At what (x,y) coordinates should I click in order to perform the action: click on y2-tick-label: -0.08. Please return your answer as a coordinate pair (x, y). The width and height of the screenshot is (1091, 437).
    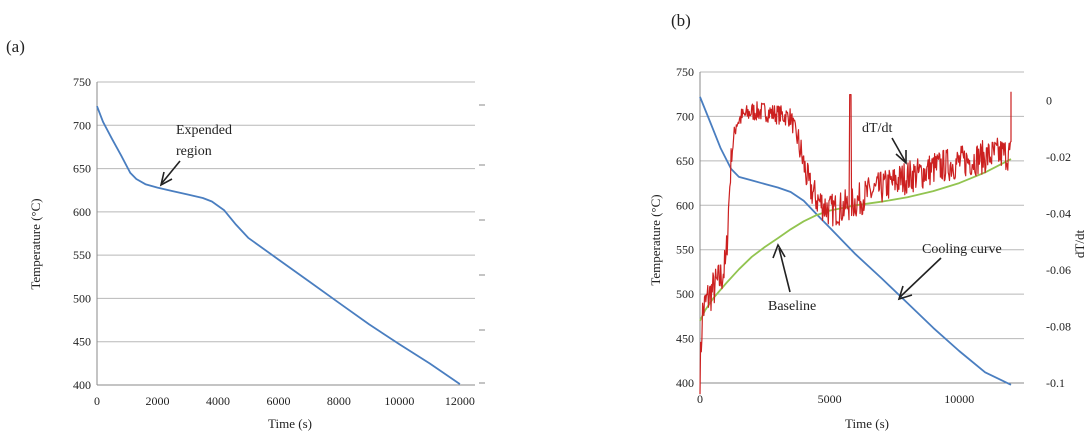
    Looking at the image, I should click on (1058, 326).